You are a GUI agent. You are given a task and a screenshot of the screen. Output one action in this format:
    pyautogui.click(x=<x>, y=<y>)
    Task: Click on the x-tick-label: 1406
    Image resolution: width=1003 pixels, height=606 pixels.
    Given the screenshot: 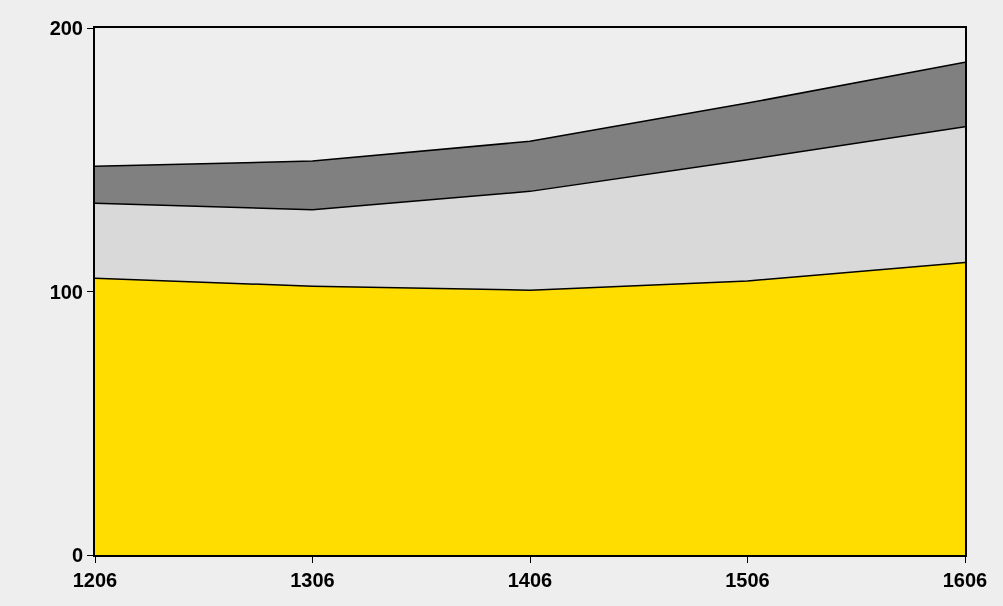 What is the action you would take?
    pyautogui.click(x=530, y=580)
    